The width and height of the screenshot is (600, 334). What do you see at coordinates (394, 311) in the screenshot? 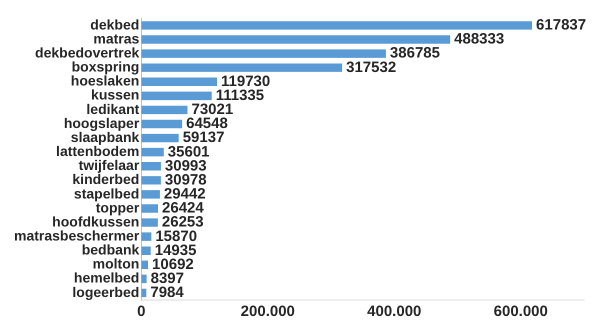
I see `x-tick-label: 400.000` at bounding box center [394, 311].